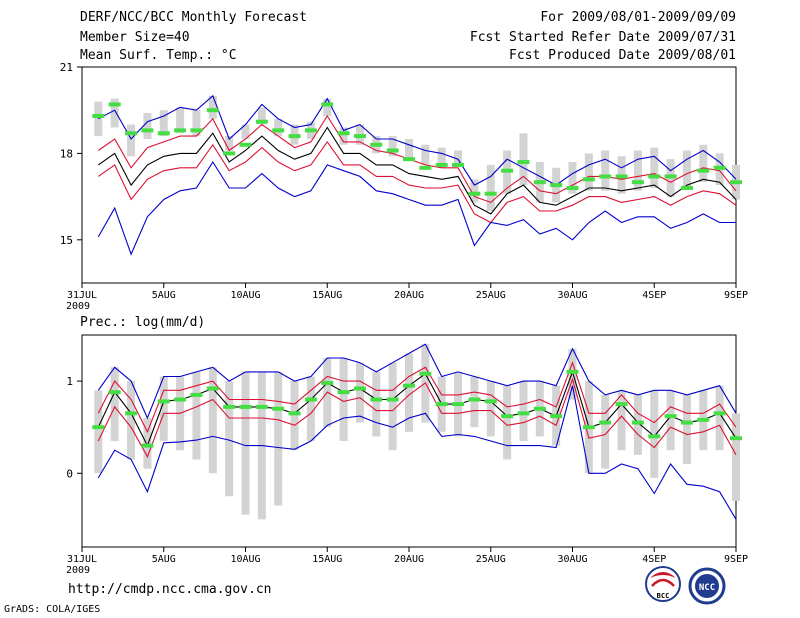 Image resolution: width=800 pixels, height=618 pixels. Describe the element at coordinates (409, 559) in the screenshot. I see `x-tick-label: 20AUG` at that location.